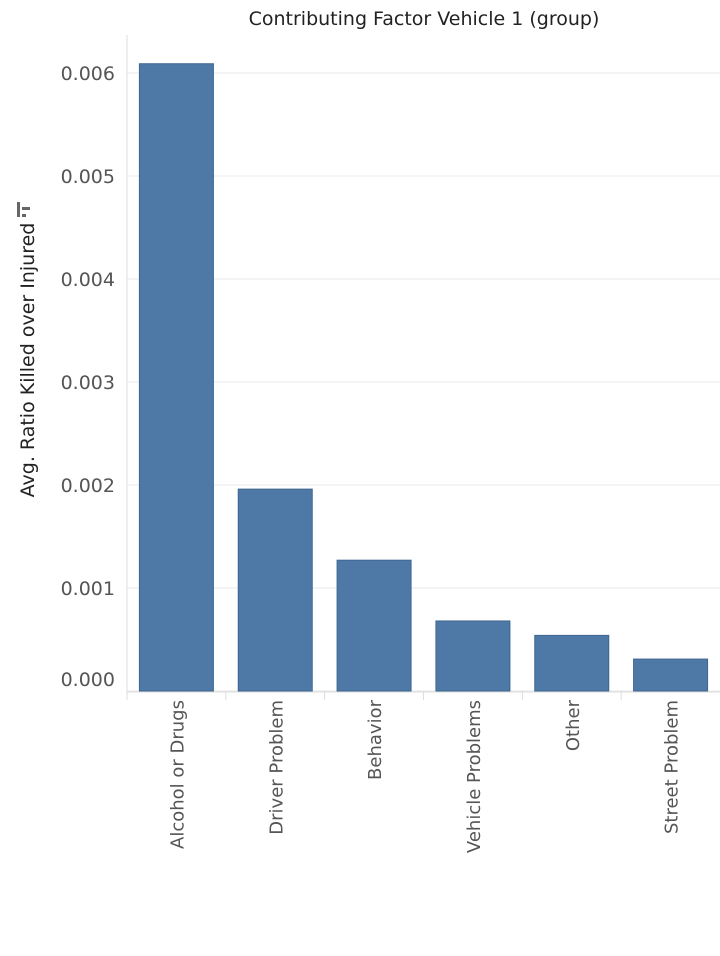 The image size is (720, 956). Describe the element at coordinates (474, 776) in the screenshot. I see `x-tick-label: Vehicle Problems` at that location.